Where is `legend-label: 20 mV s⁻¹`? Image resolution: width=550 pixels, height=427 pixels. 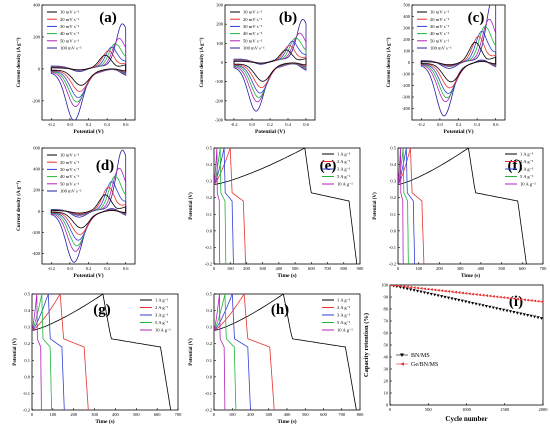
legend-label: 20 mV s⁻¹ is located at coordinates (440, 19).